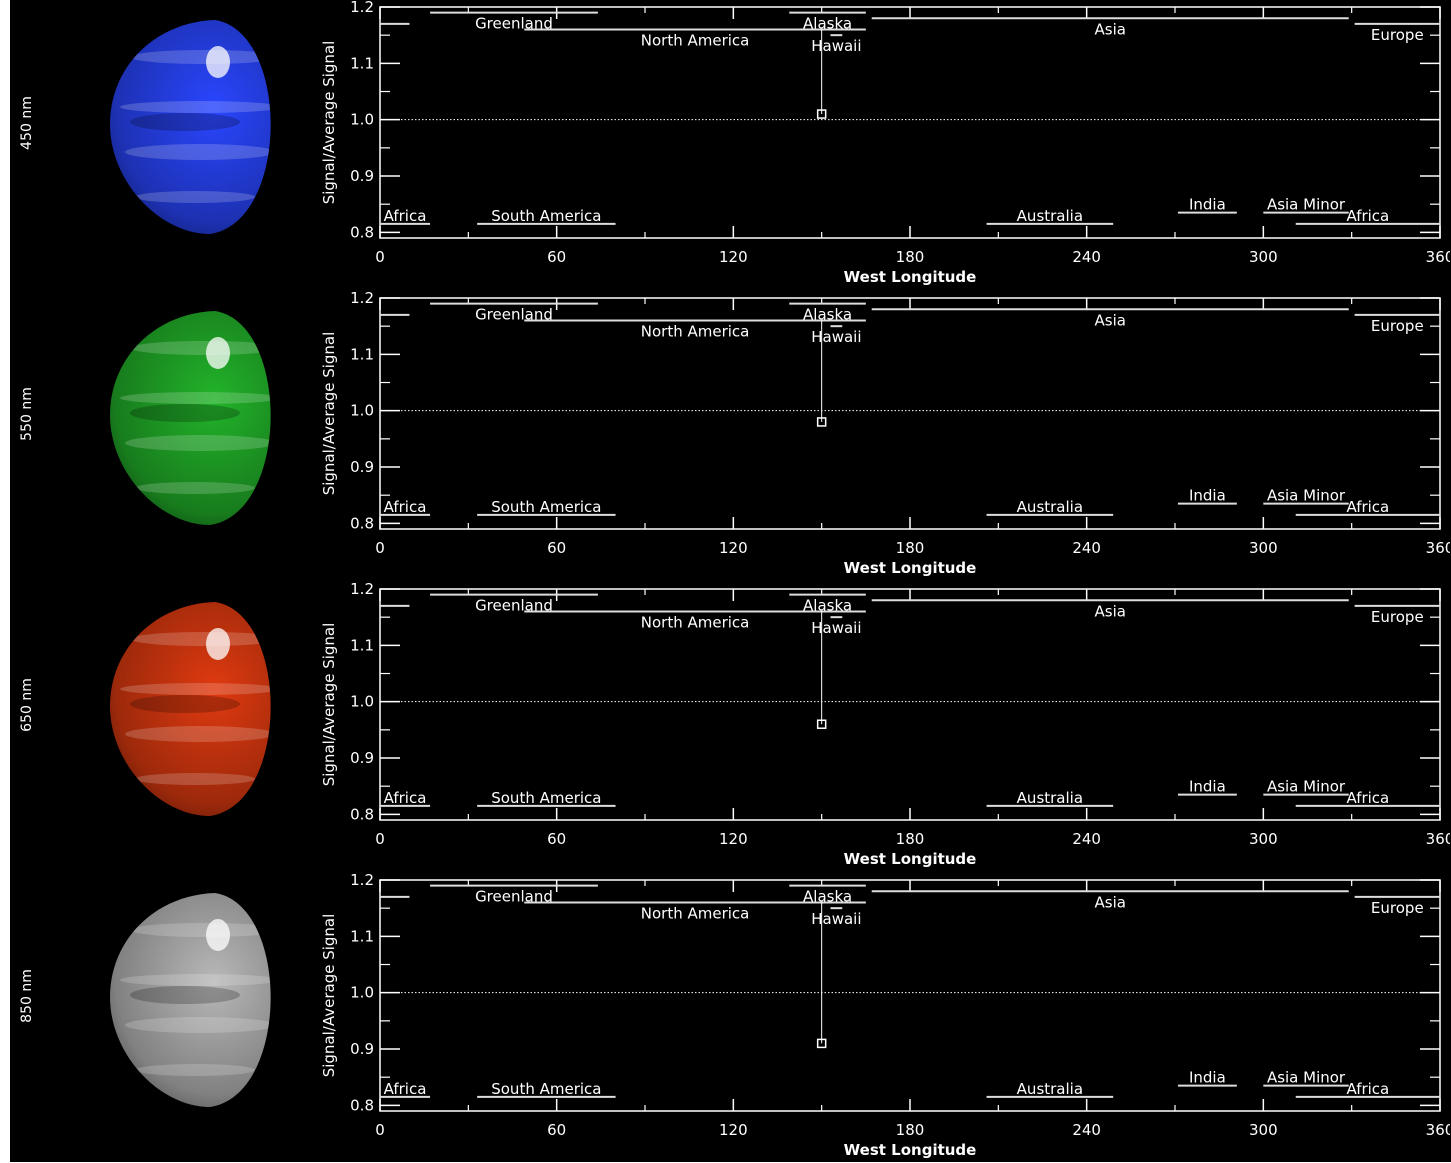 This screenshot has width=1451, height=1163. I want to click on wavelength-label: 550 nm, so click(27, 414).